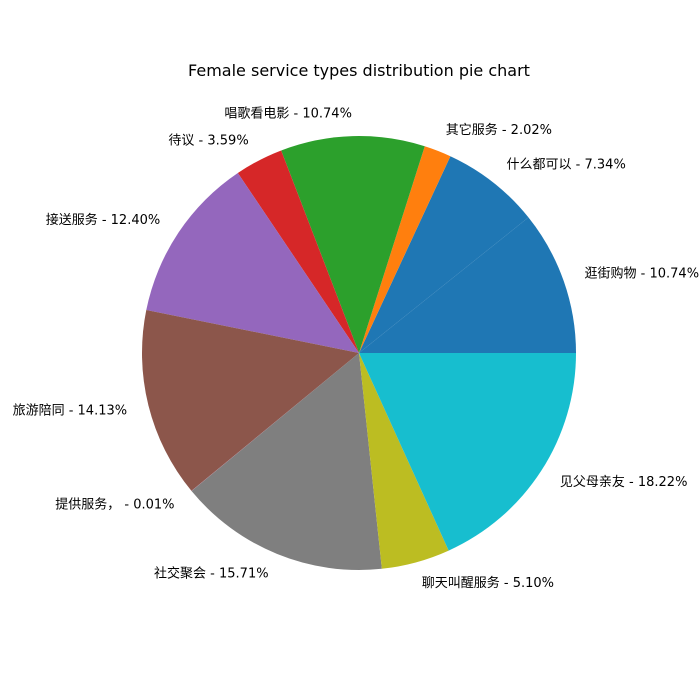  I want to click on pie-slice-label: 旅游陪同 - 14.13%, so click(70, 410).